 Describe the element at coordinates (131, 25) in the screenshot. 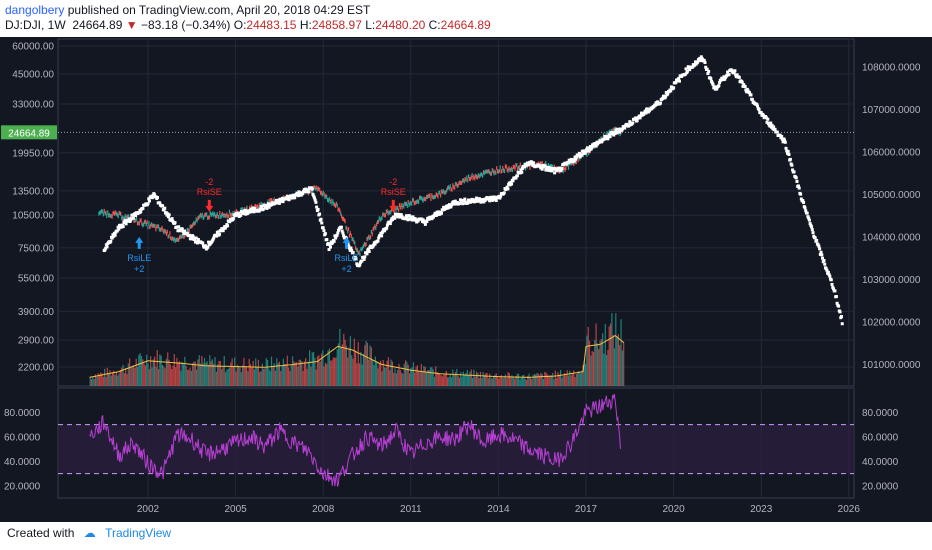

I see `down-arrow-icon: ▼` at that location.